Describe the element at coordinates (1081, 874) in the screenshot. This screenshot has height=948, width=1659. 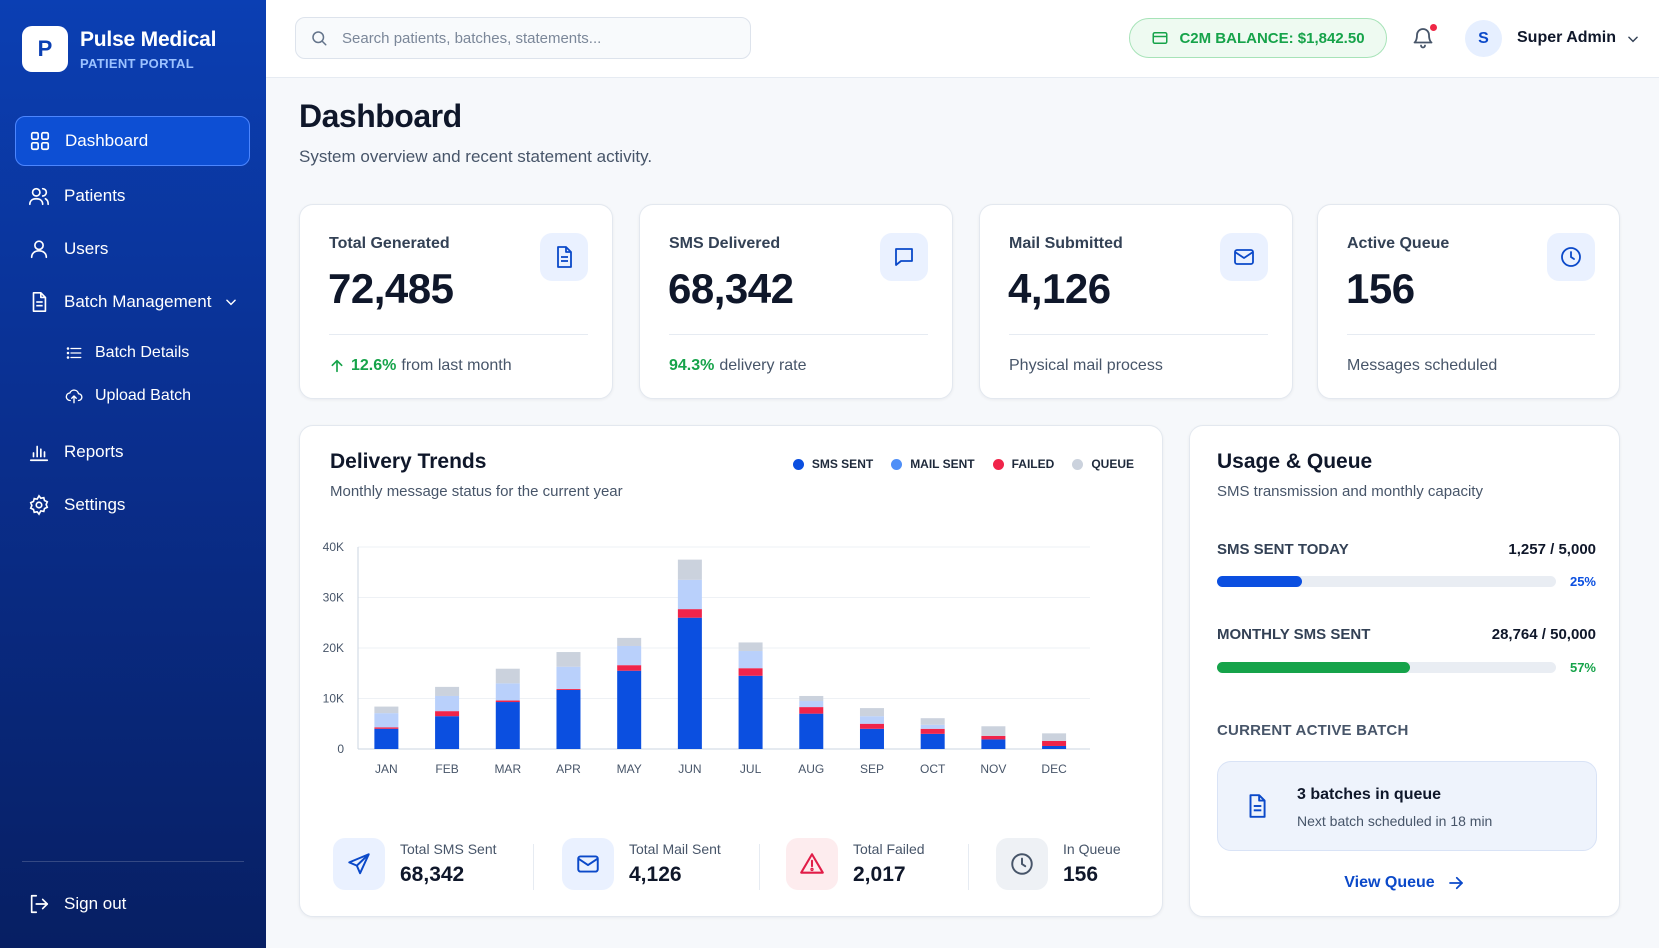
I see `summary-value: 156` at that location.